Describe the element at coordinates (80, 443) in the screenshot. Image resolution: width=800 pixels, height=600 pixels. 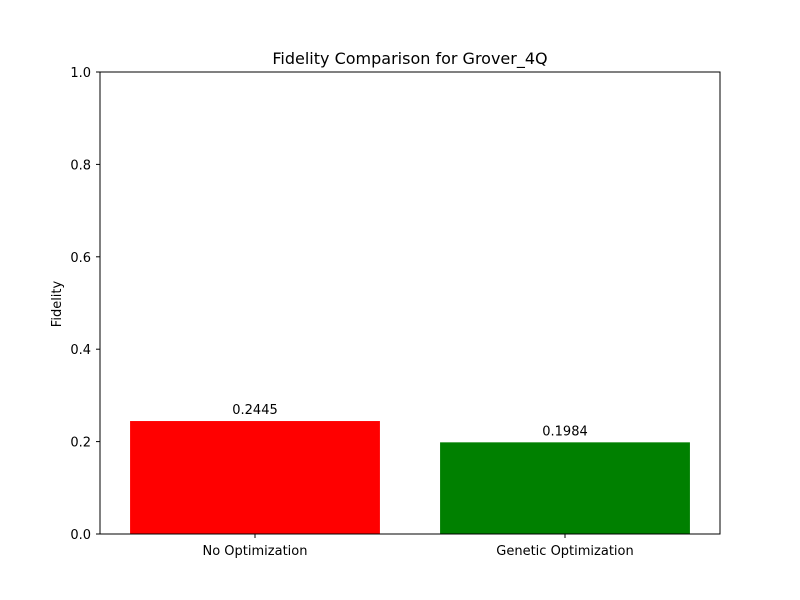
I see `y-tick-label: 0.2` at that location.